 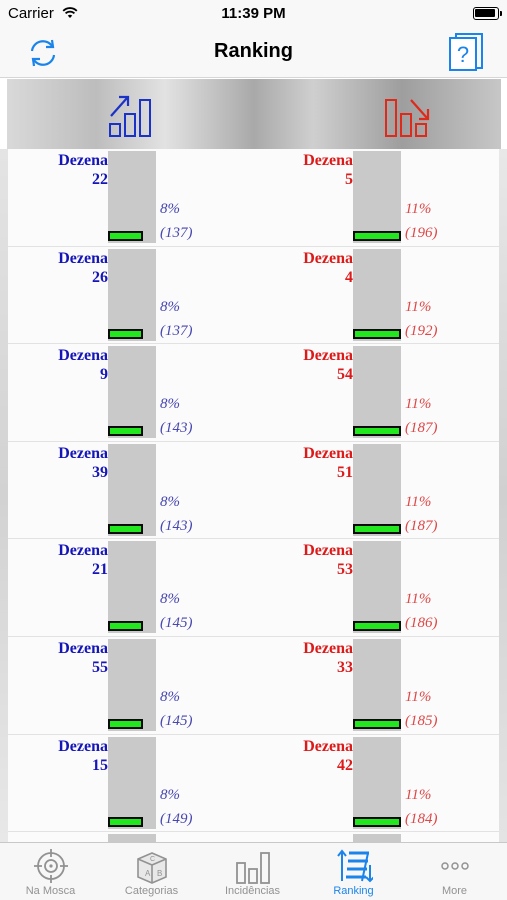 What do you see at coordinates (253, 296) in the screenshot?
I see `ranking-row: Dezena 26 8% (137) Dezena 4 11% (192)` at bounding box center [253, 296].